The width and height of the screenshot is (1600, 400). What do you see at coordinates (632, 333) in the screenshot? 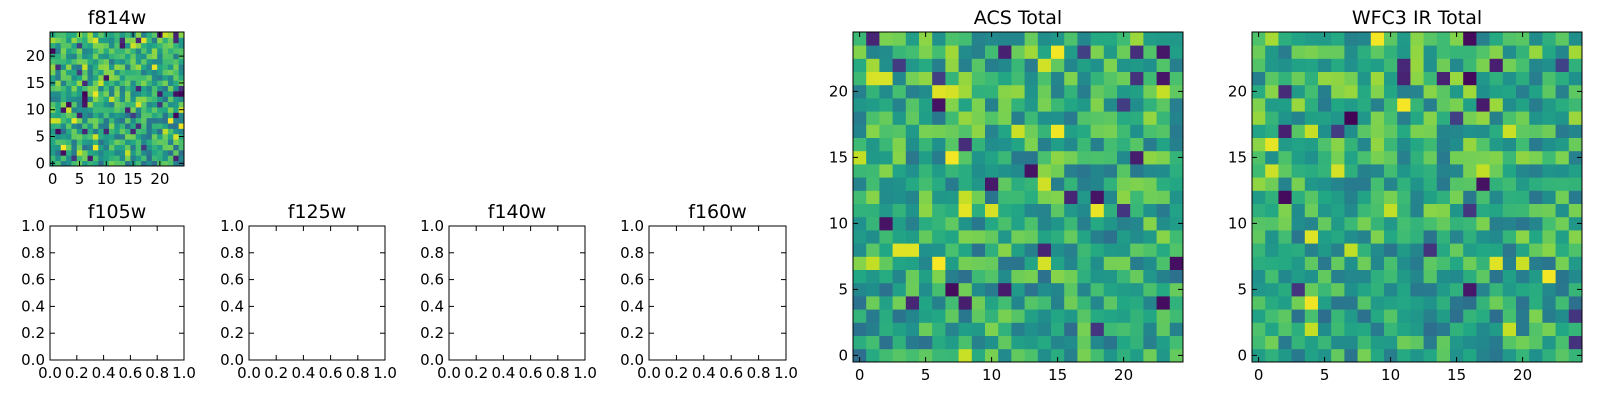
I see `y-tick-label: 0.2` at bounding box center [632, 333].